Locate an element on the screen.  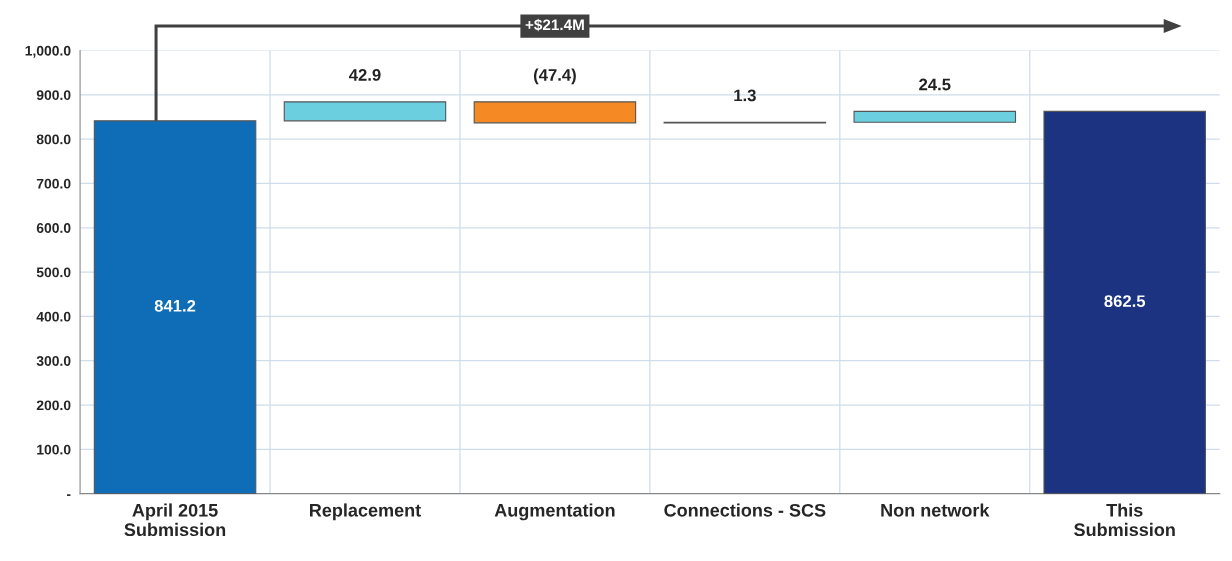
x-tick-label: Connections - SCS is located at coordinates (745, 510).